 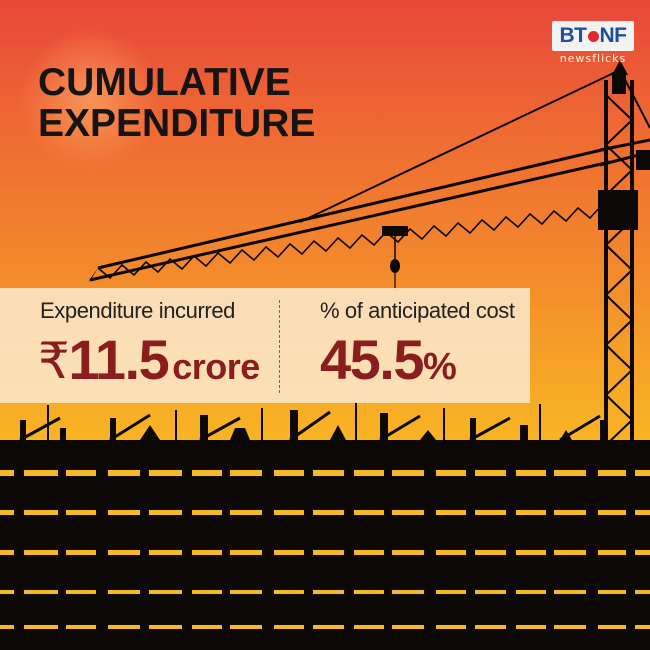 I want to click on page-title: CUMULATIVE EXPENDITURE, so click(x=176, y=103).